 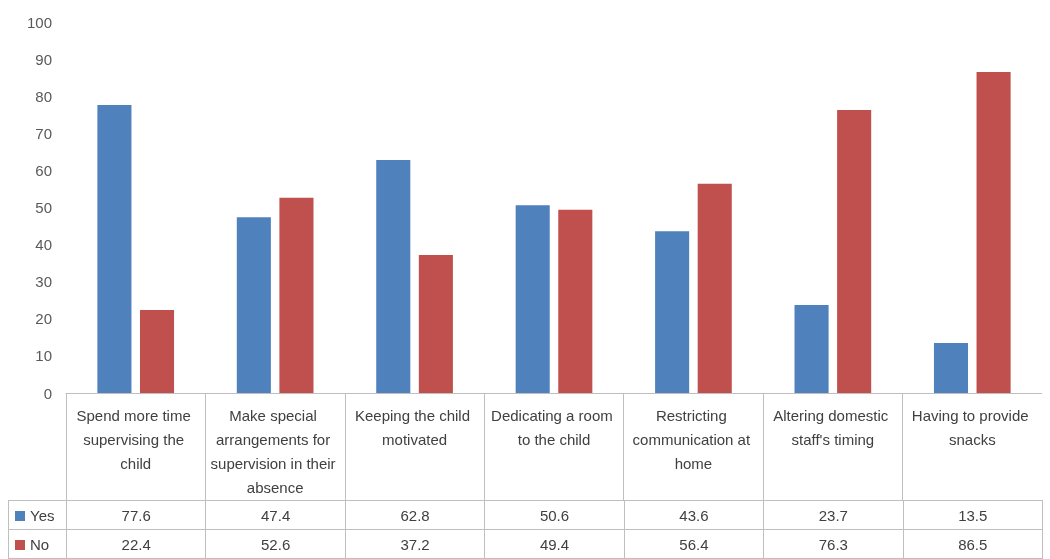 What do you see at coordinates (47, 393) in the screenshot?
I see `y-tick-label: 0` at bounding box center [47, 393].